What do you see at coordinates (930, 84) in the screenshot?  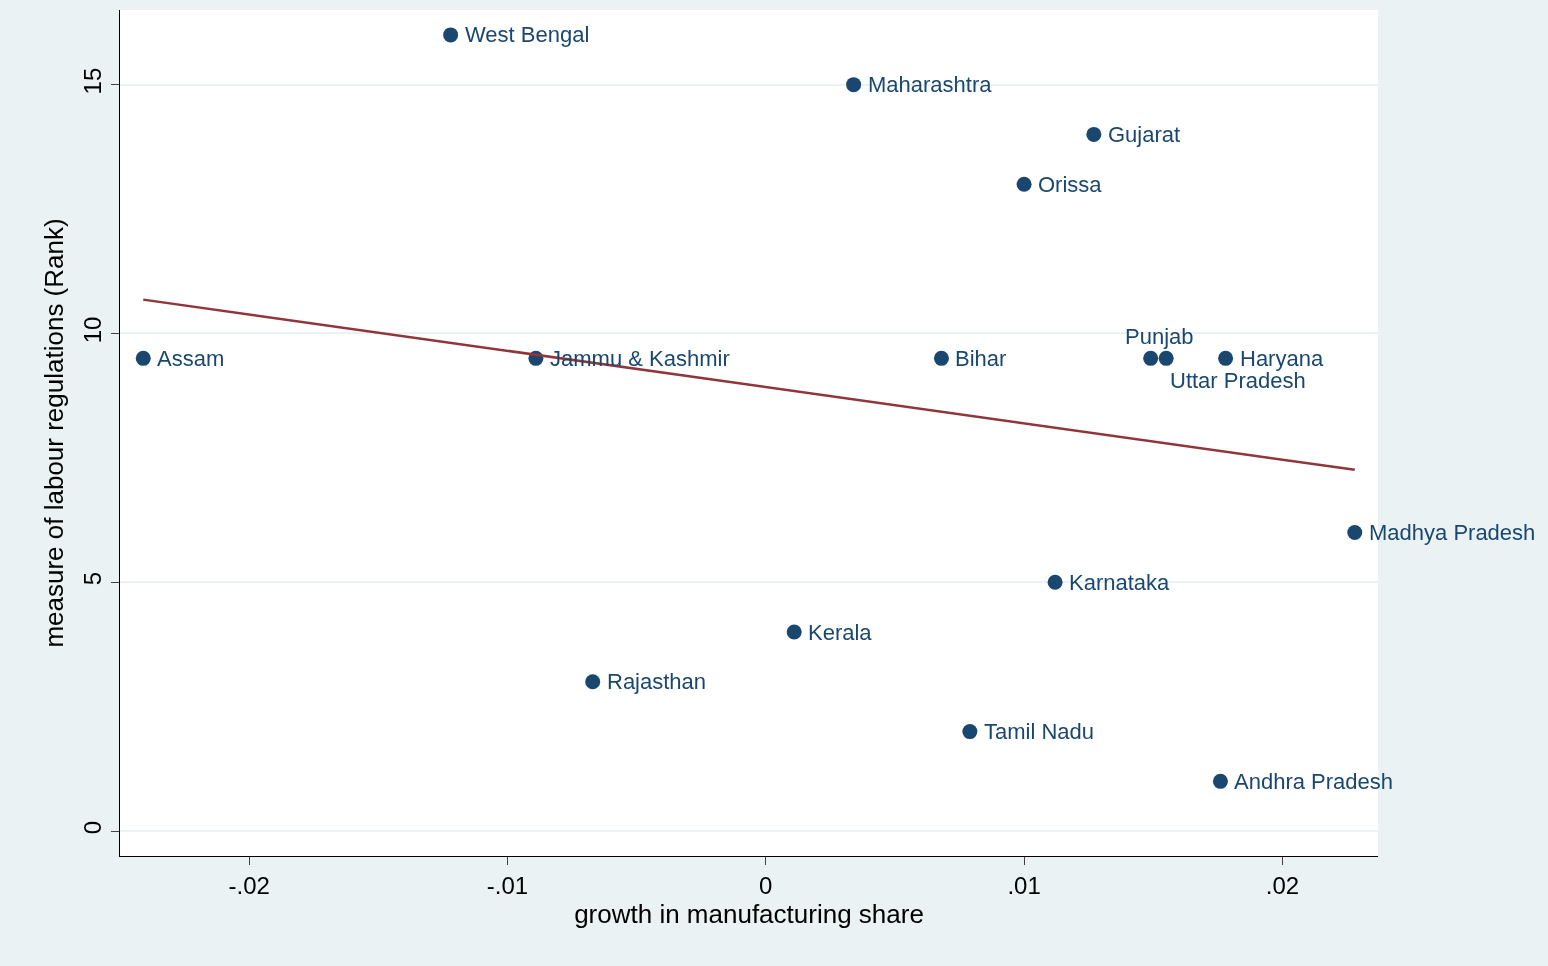 I see `annotation: Maharashtra` at bounding box center [930, 84].